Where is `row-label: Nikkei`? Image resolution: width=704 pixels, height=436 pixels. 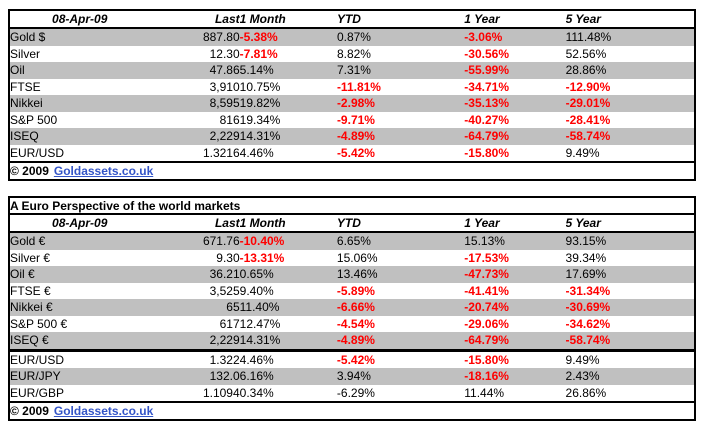
row-label: Nikkei is located at coordinates (79, 103).